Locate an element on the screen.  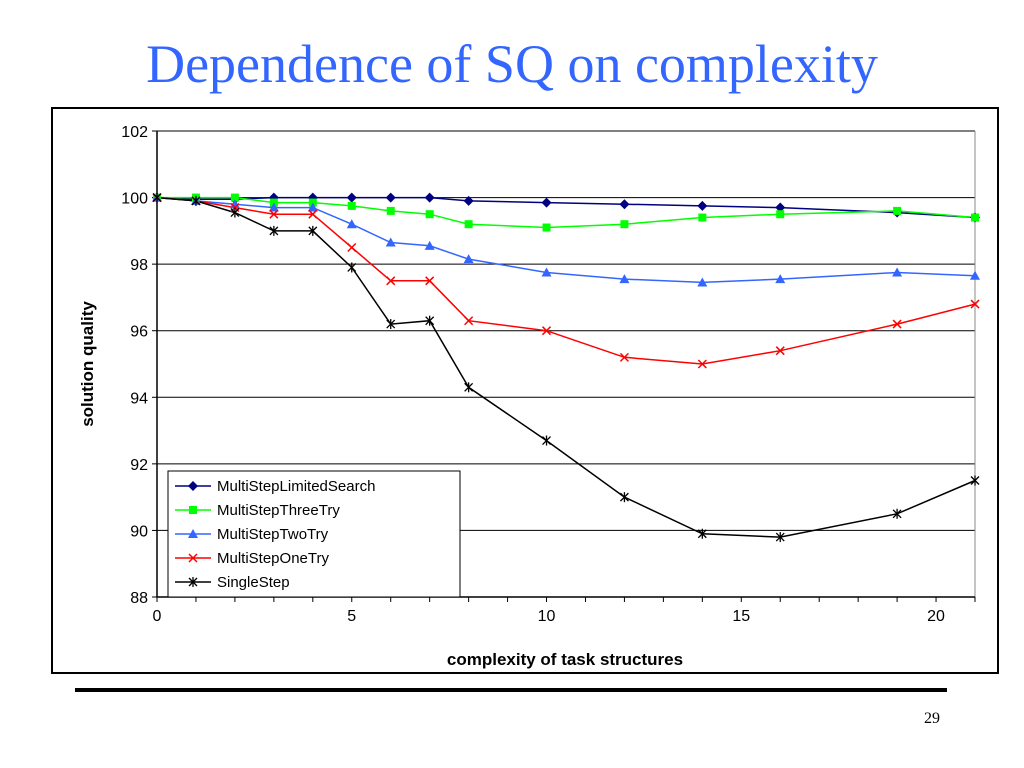
legend-label-multi-step-three-try: MultiStepThreeTry is located at coordinates (278, 510).